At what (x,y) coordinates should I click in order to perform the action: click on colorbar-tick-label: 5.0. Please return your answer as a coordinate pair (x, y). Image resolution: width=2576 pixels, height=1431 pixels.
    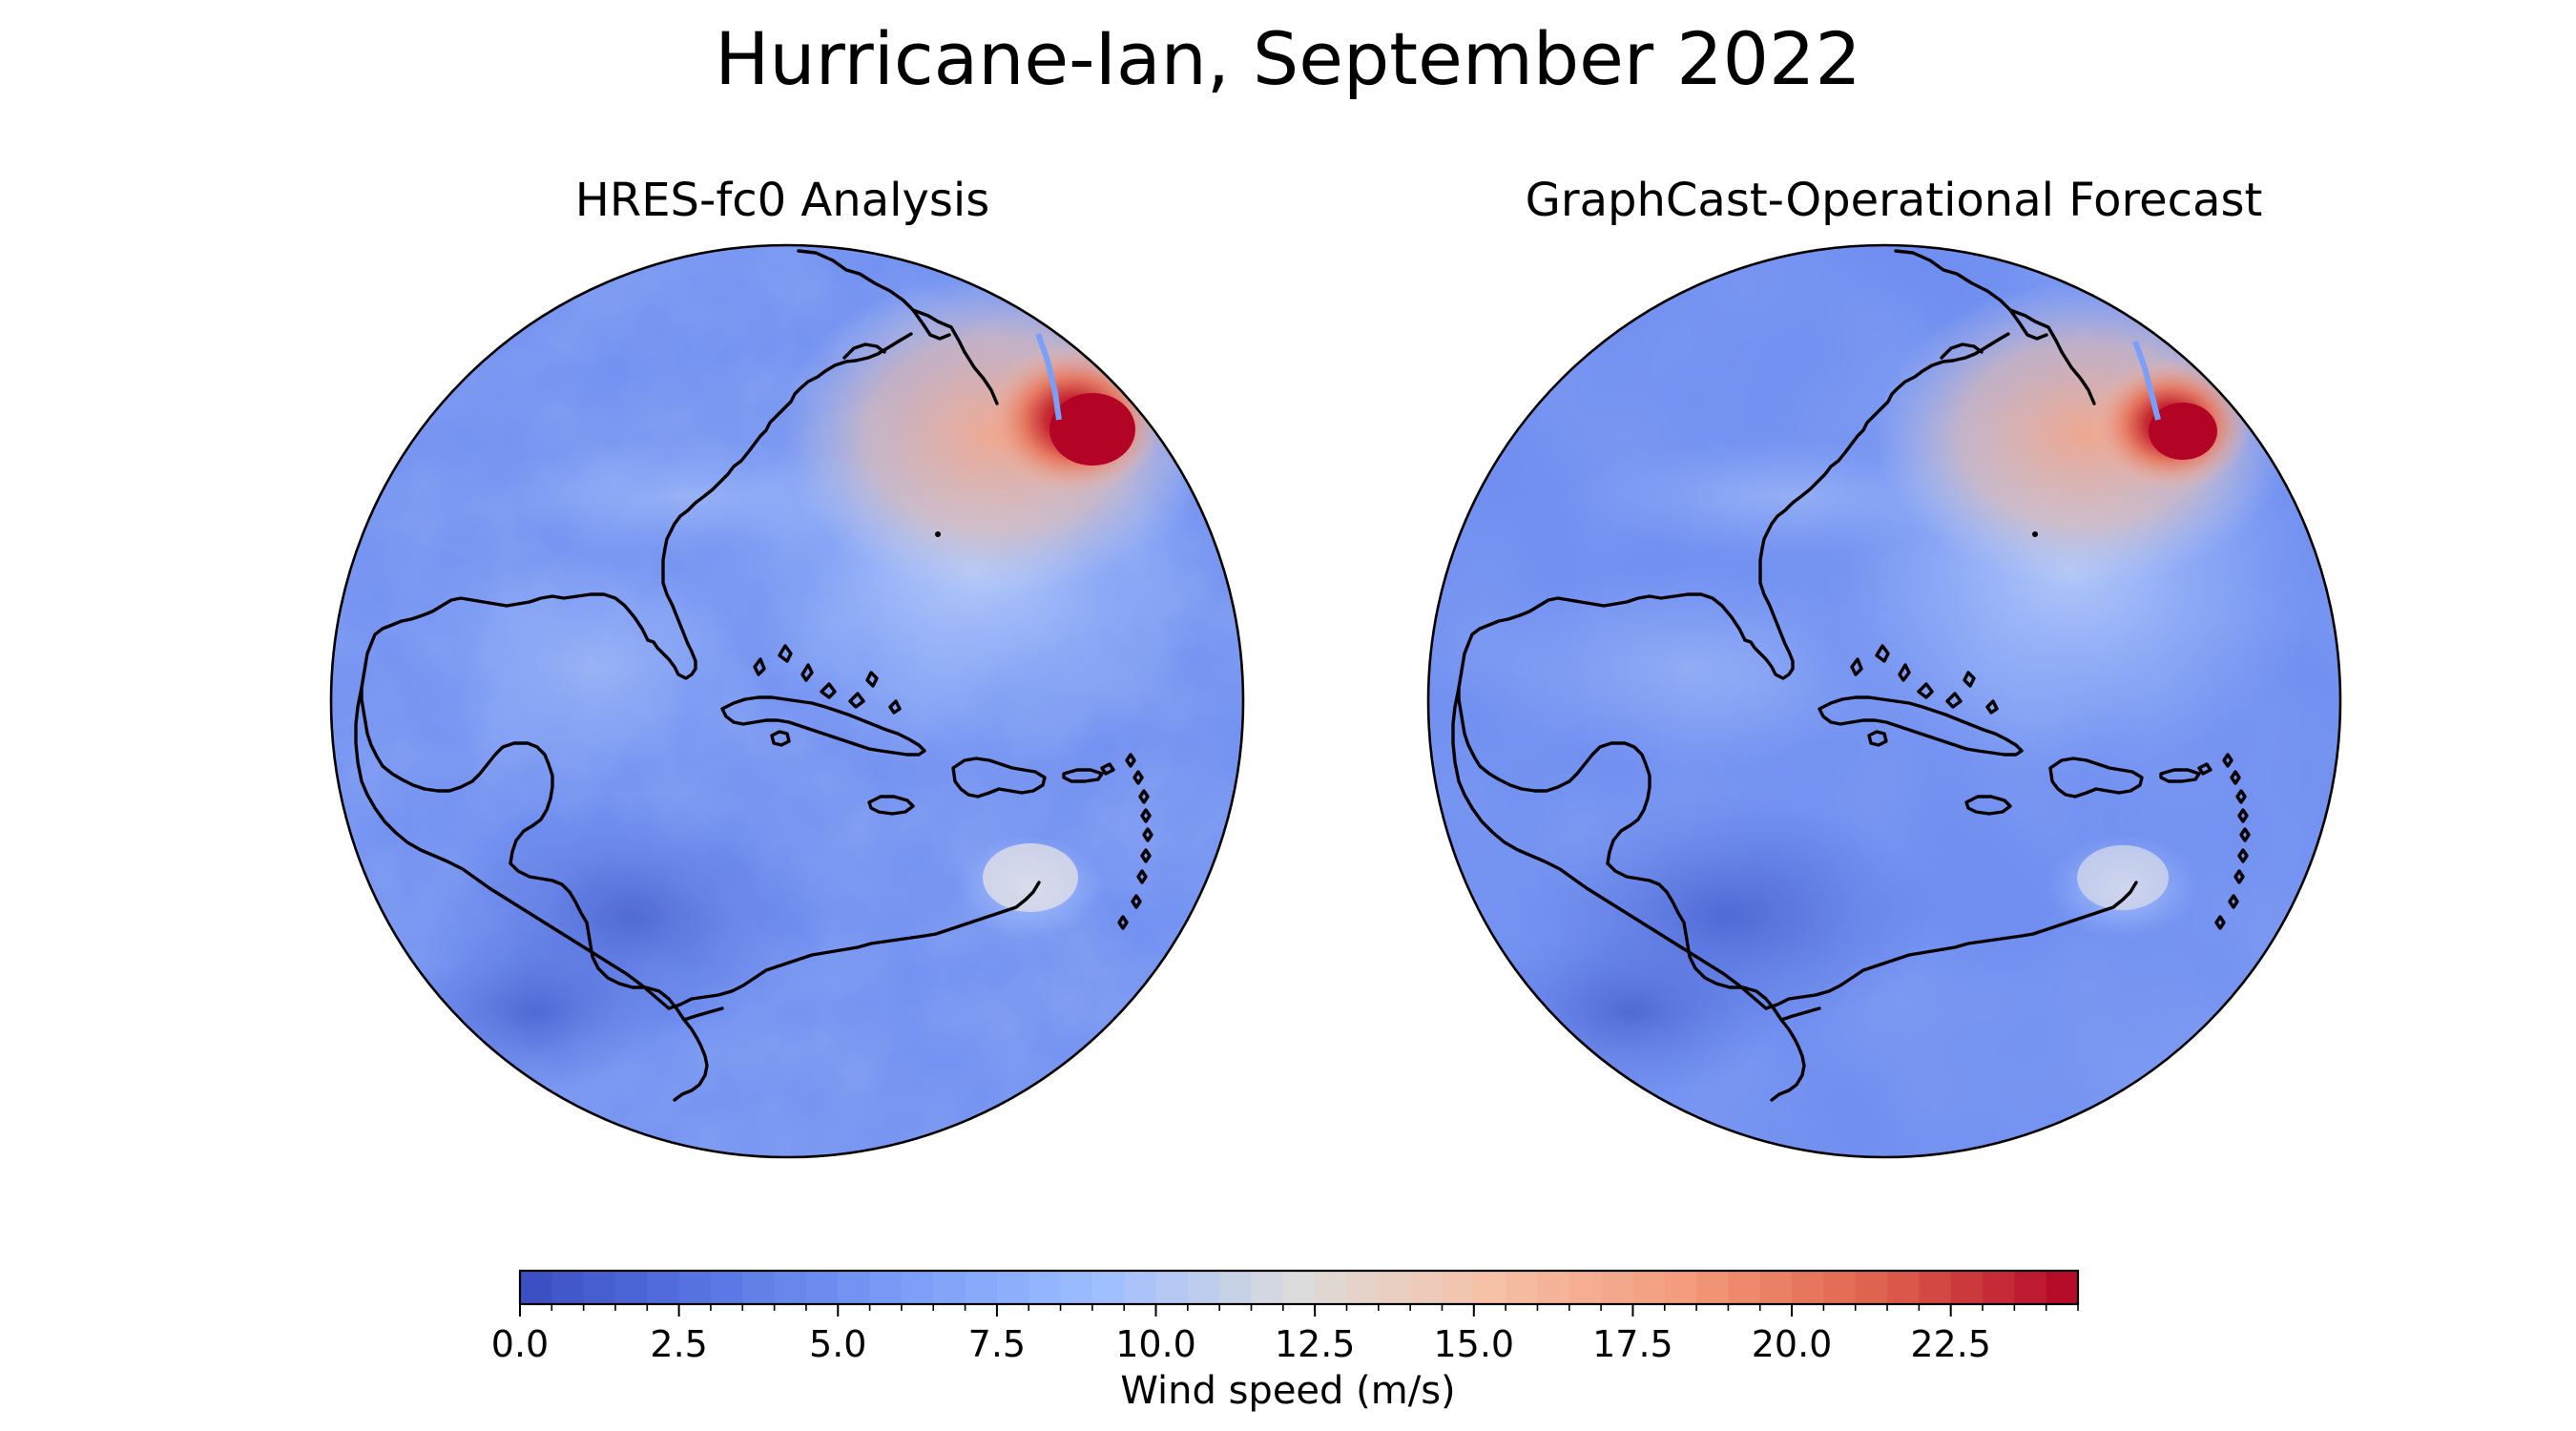
    Looking at the image, I should click on (837, 1344).